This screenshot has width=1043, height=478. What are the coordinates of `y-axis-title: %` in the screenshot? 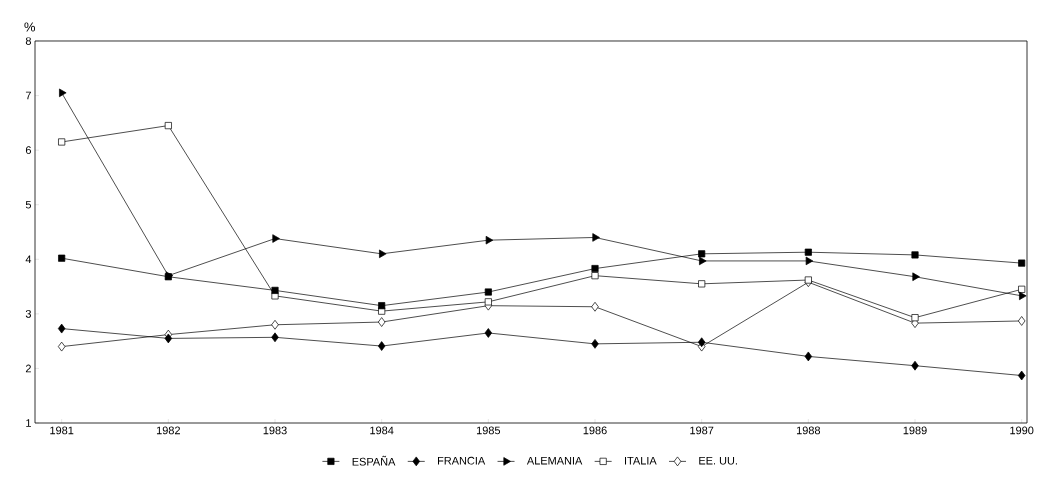 It's located at (30, 27).